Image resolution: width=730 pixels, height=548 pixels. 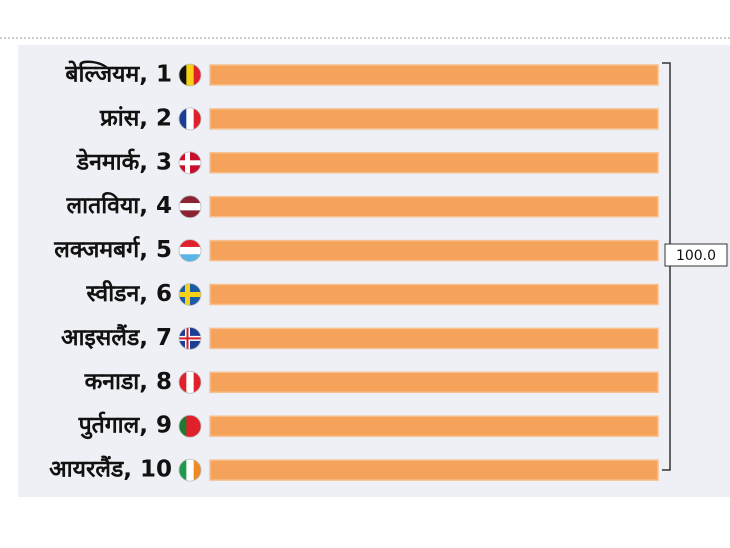 What do you see at coordinates (112, 249) in the screenshot?
I see `category-label: लक्जमबर्ग, 5` at bounding box center [112, 249].